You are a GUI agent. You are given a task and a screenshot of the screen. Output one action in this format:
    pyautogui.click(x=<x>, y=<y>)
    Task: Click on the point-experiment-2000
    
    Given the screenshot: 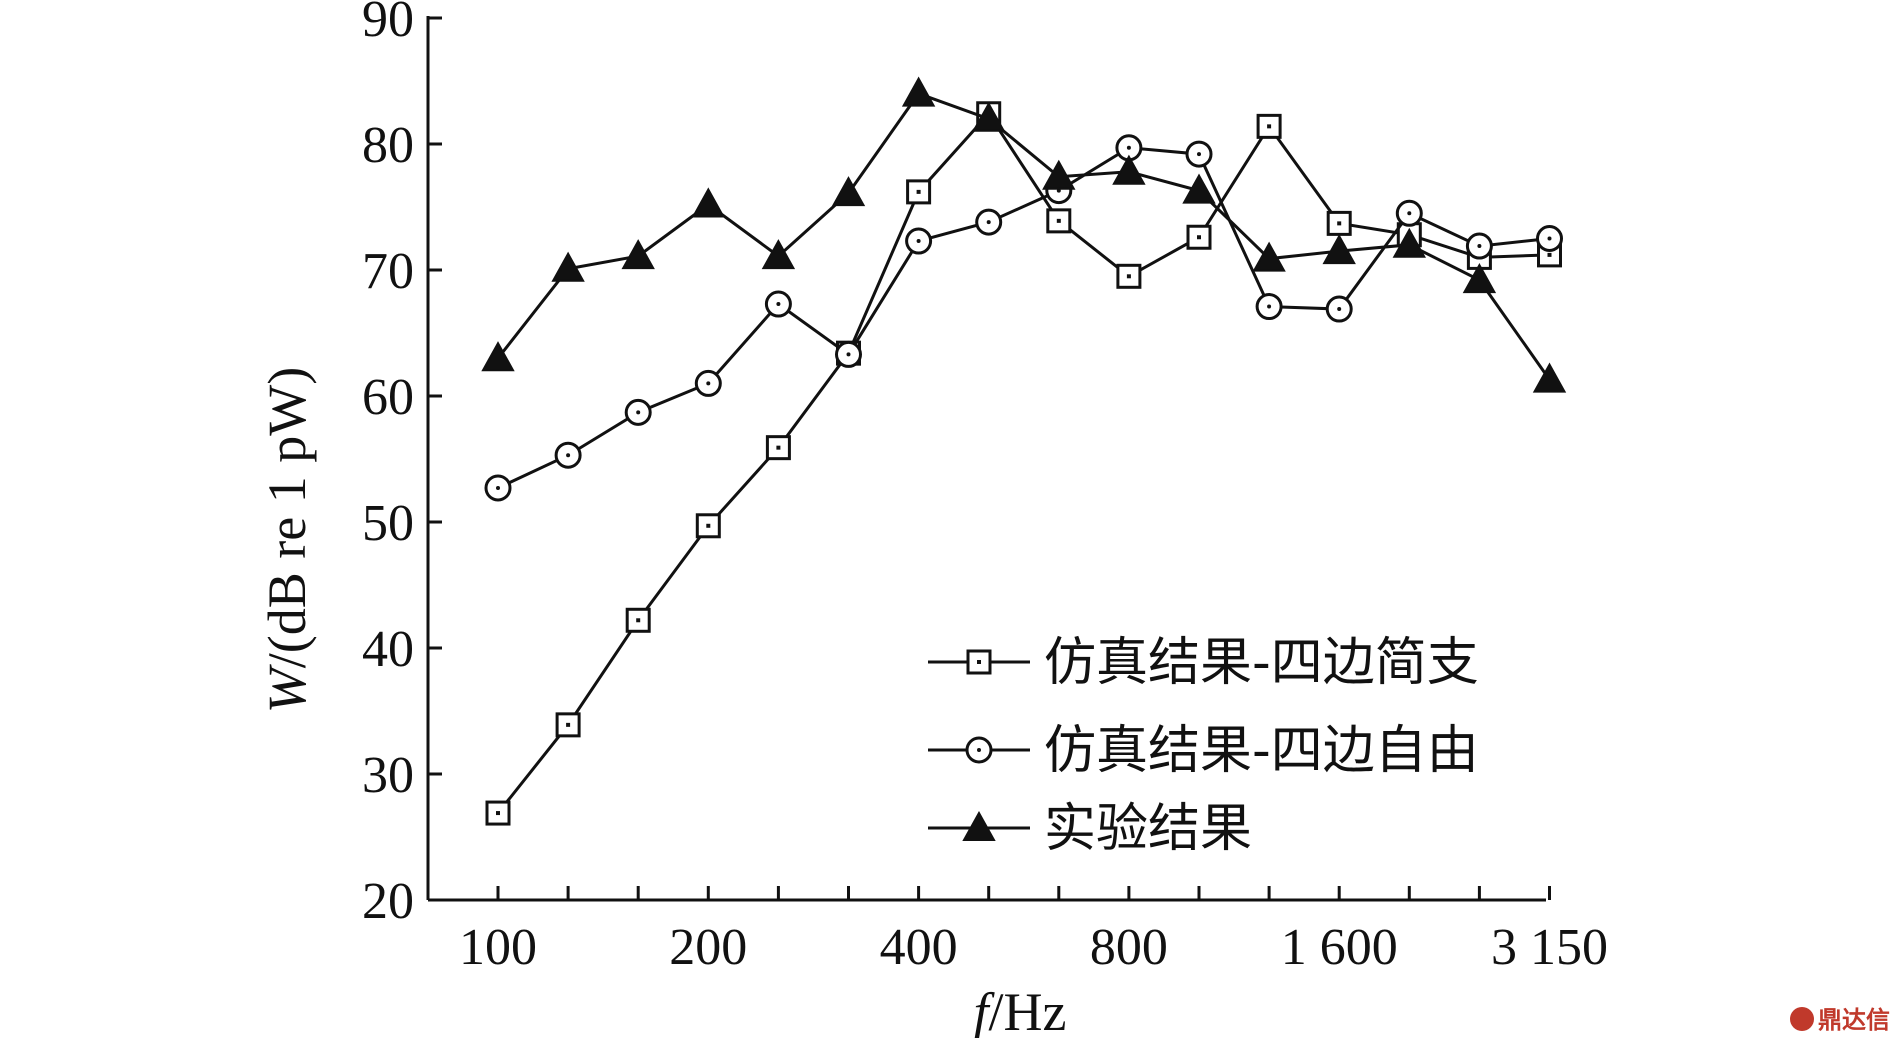 What is the action you would take?
    pyautogui.click(x=1409, y=242)
    